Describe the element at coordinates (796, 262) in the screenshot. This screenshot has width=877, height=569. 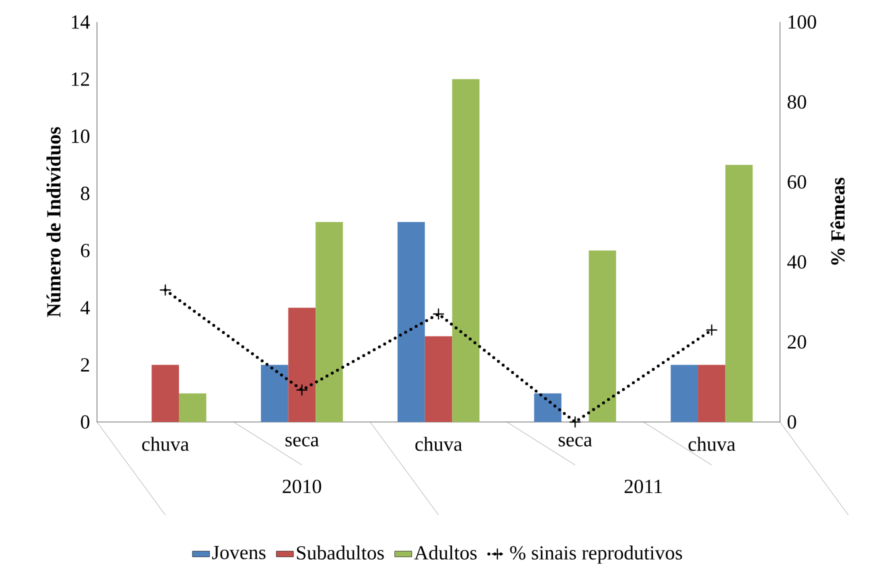
I see `y2-tick-label: 40` at that location.